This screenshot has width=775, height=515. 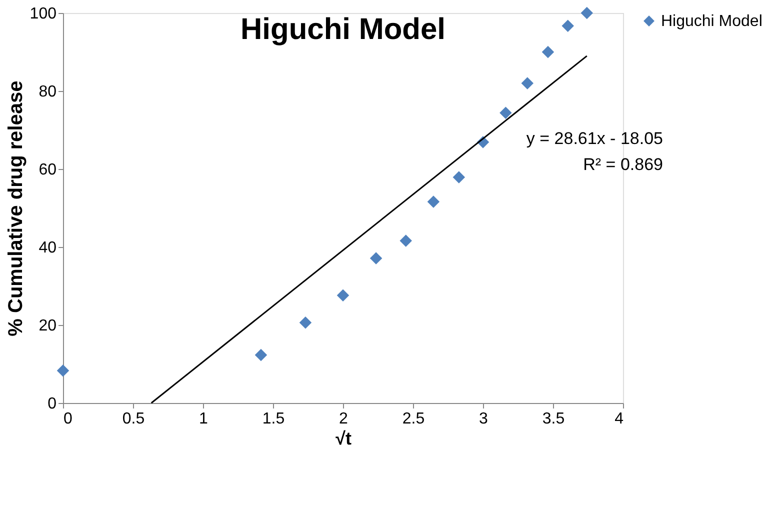 I want to click on x-axis-title: √t, so click(x=344, y=438).